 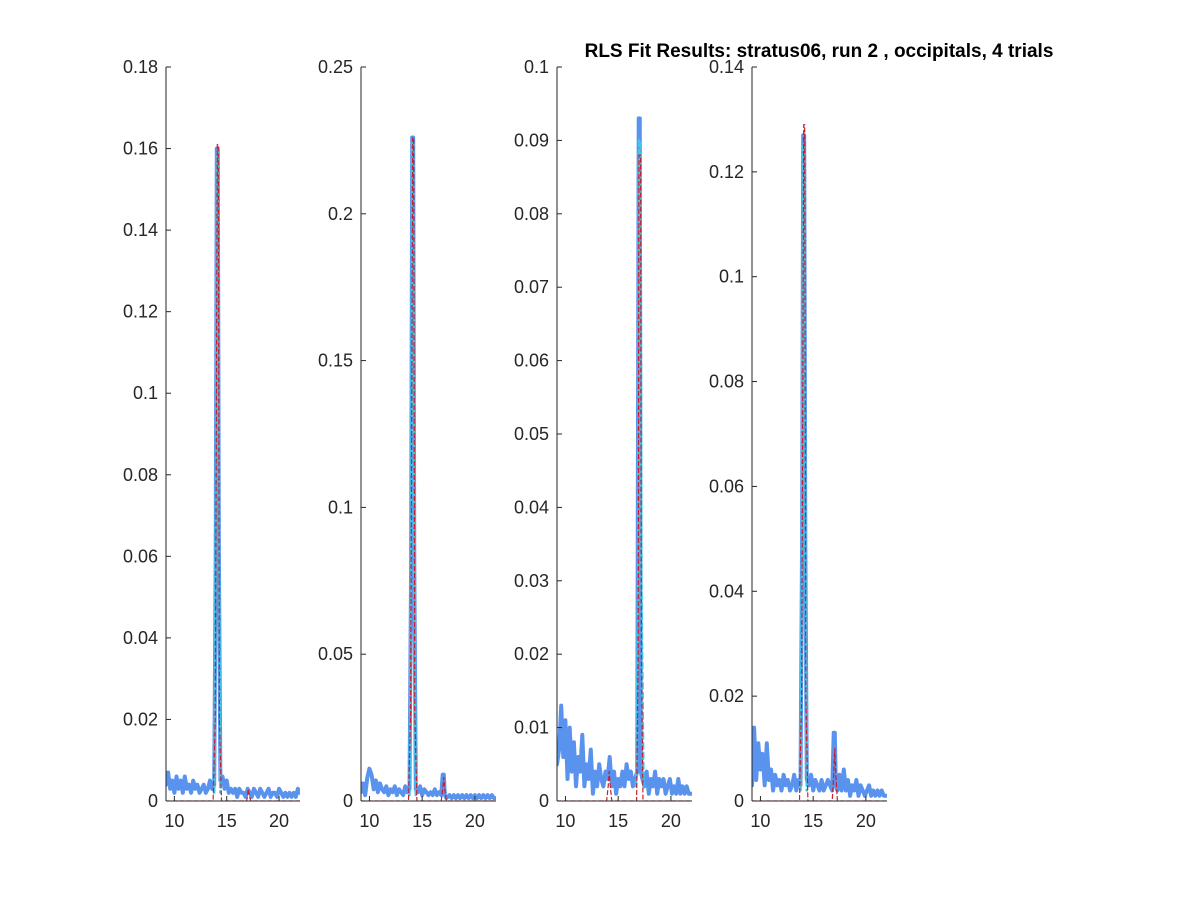 I want to click on y-tick-label: 0.15, so click(x=335, y=361).